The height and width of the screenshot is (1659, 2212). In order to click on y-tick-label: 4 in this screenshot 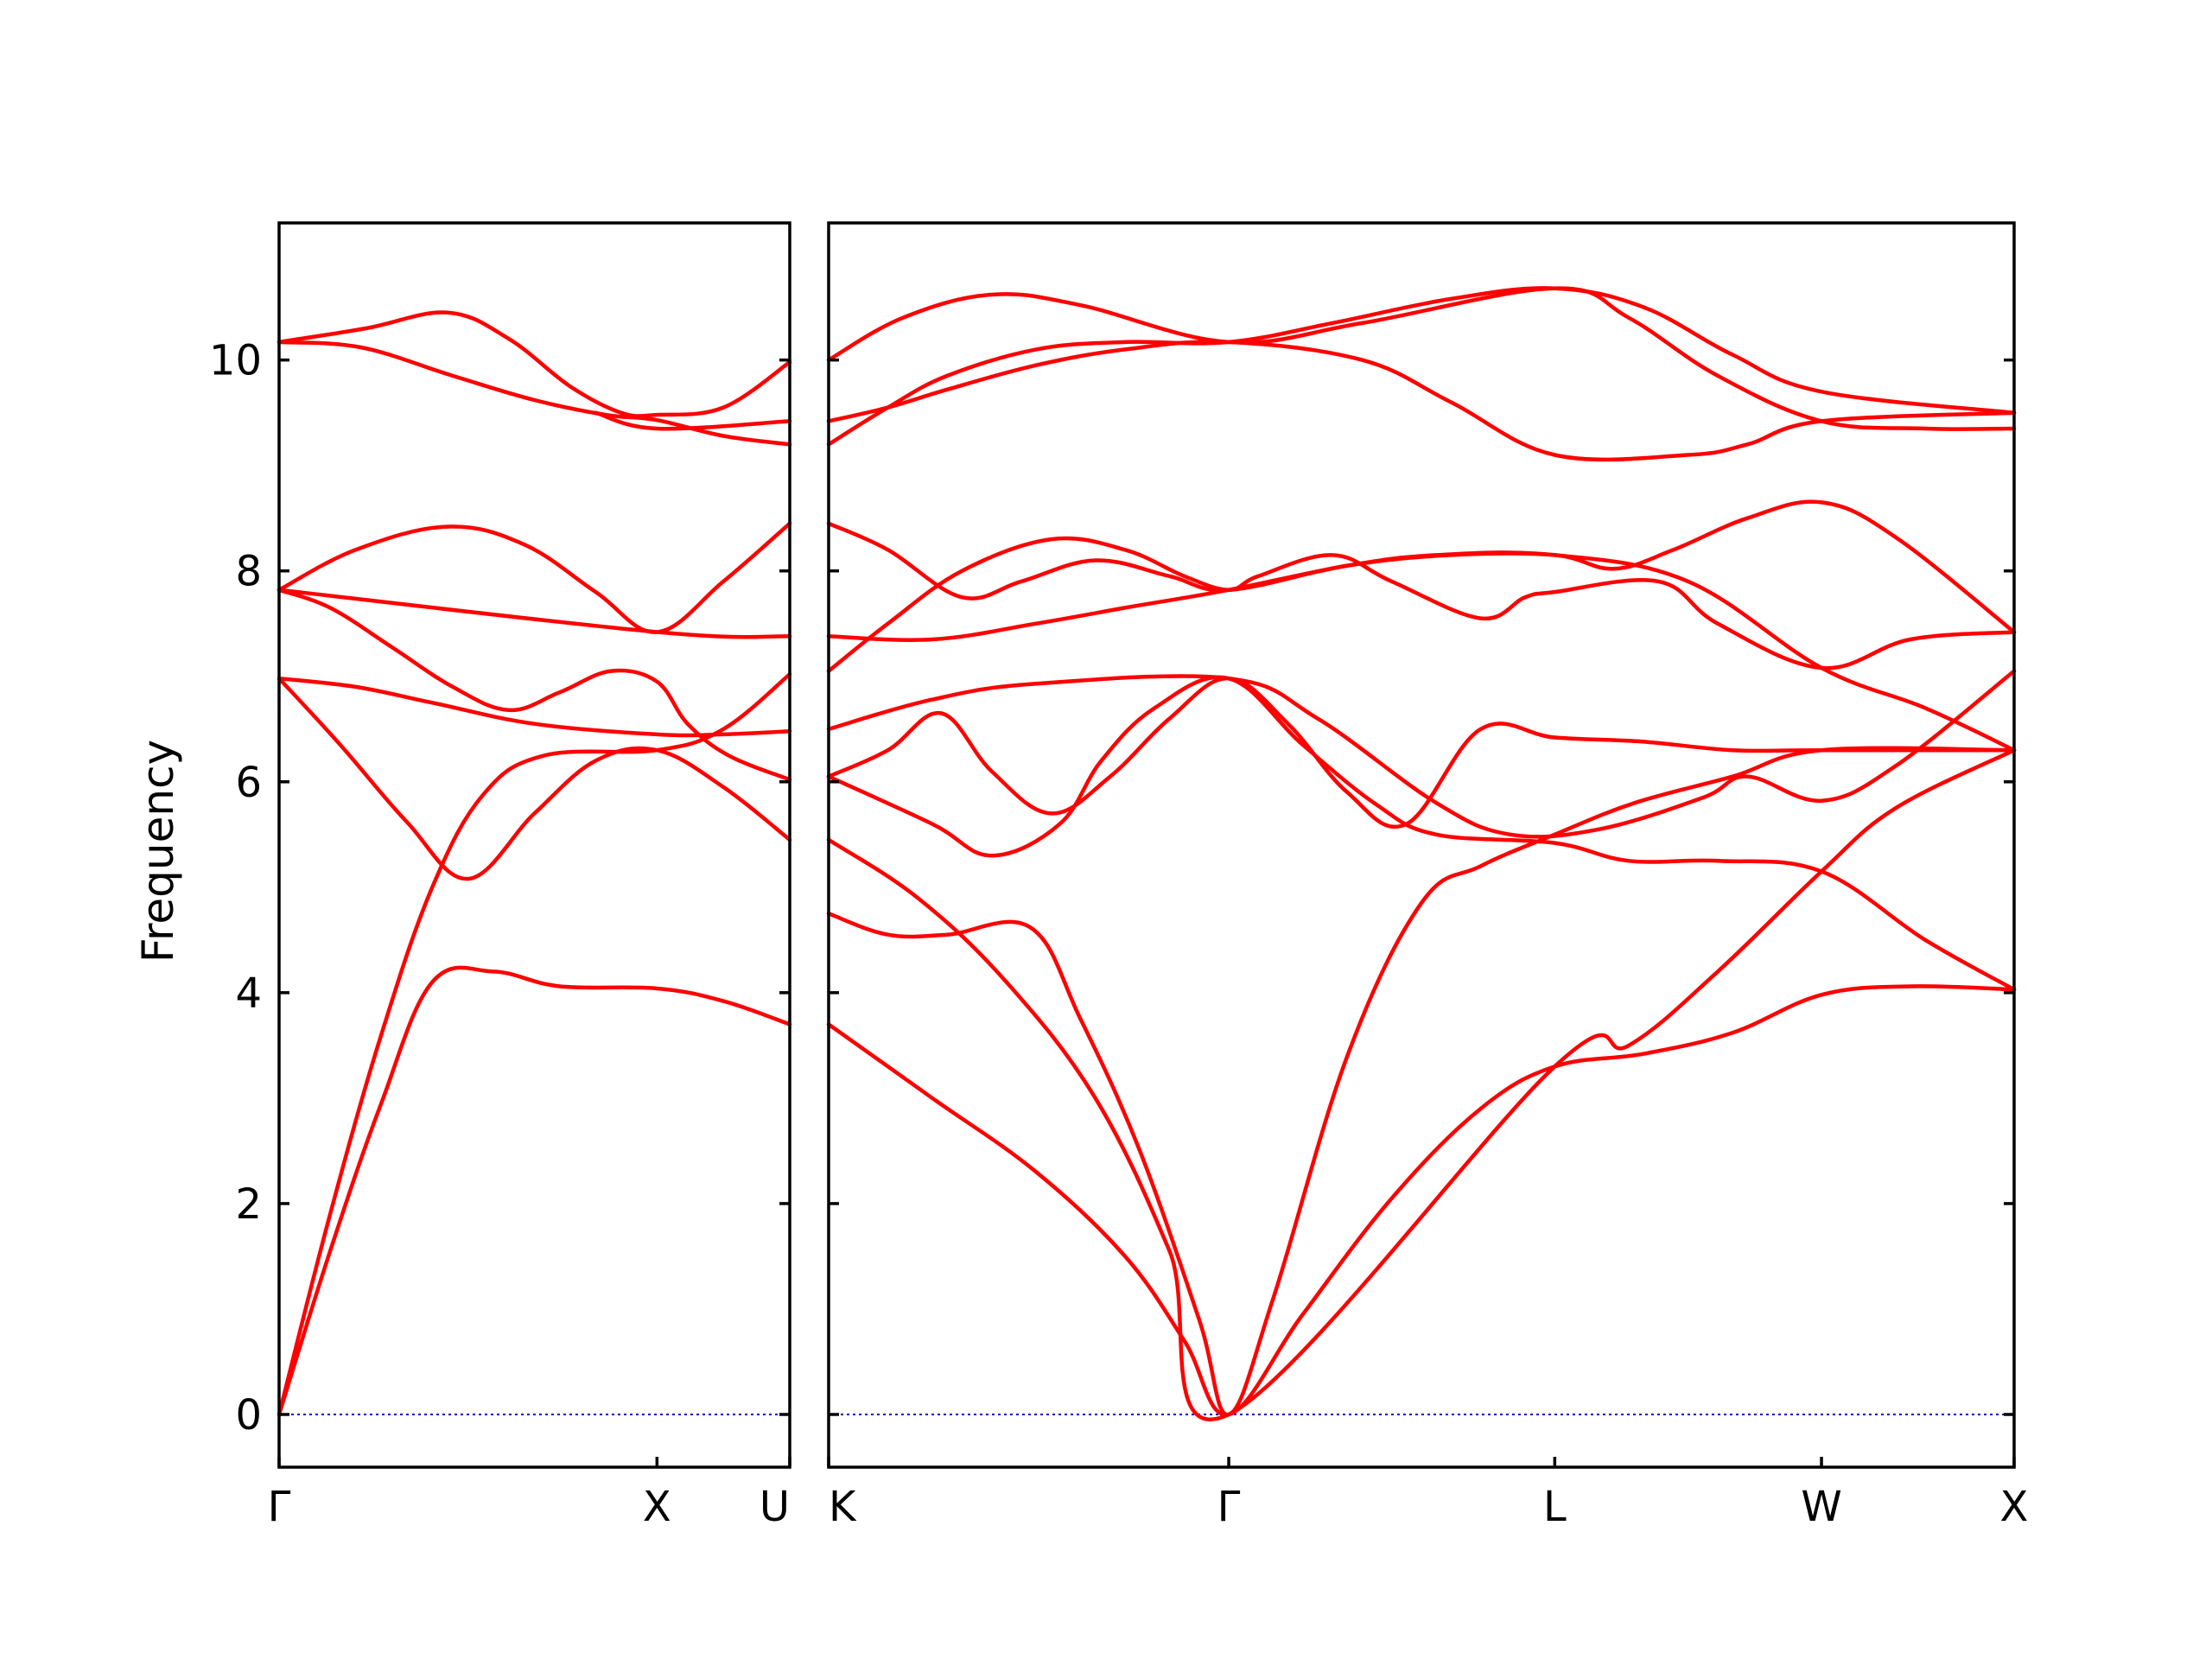, I will do `click(248, 994)`.